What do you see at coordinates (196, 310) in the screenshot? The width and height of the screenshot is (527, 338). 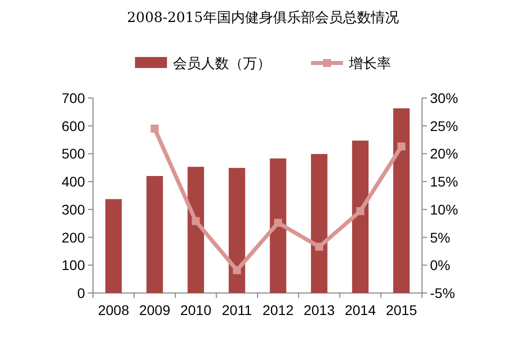 I see `x-tick-label: 2010` at bounding box center [196, 310].